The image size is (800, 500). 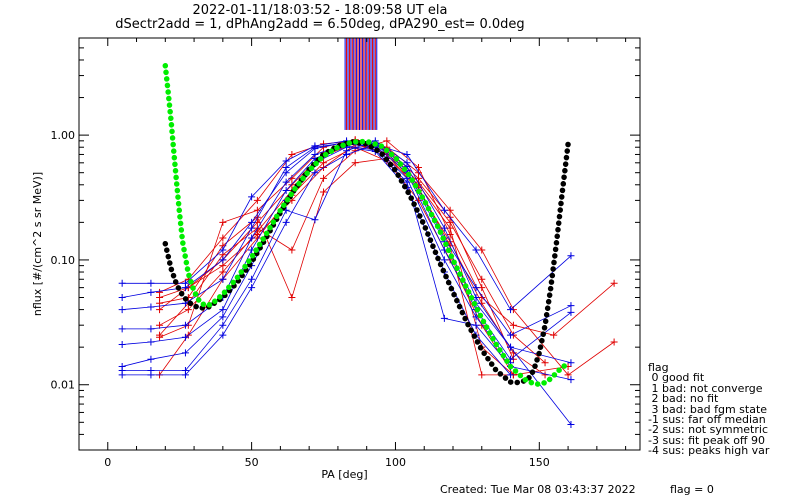 What do you see at coordinates (709, 451) in the screenshot?
I see `legend-item-7: -4 sus: peaks high var` at bounding box center [709, 451].